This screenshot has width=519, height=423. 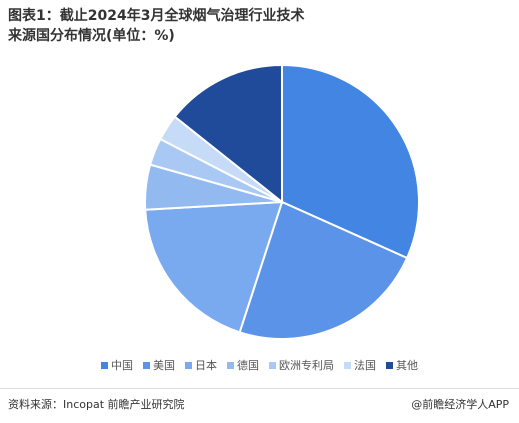 What do you see at coordinates (306, 365) in the screenshot?
I see `legend-label: 欧洲专利局` at bounding box center [306, 365].